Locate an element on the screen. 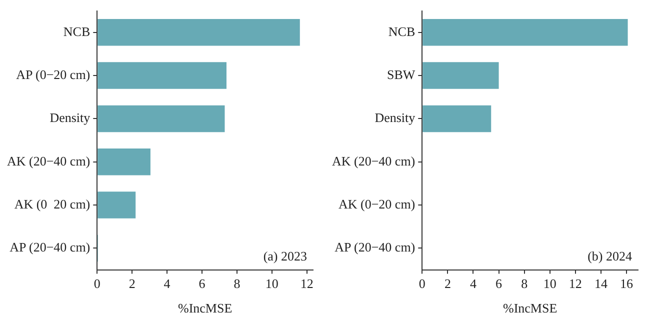  x-tick-label: 16 is located at coordinates (627, 284).